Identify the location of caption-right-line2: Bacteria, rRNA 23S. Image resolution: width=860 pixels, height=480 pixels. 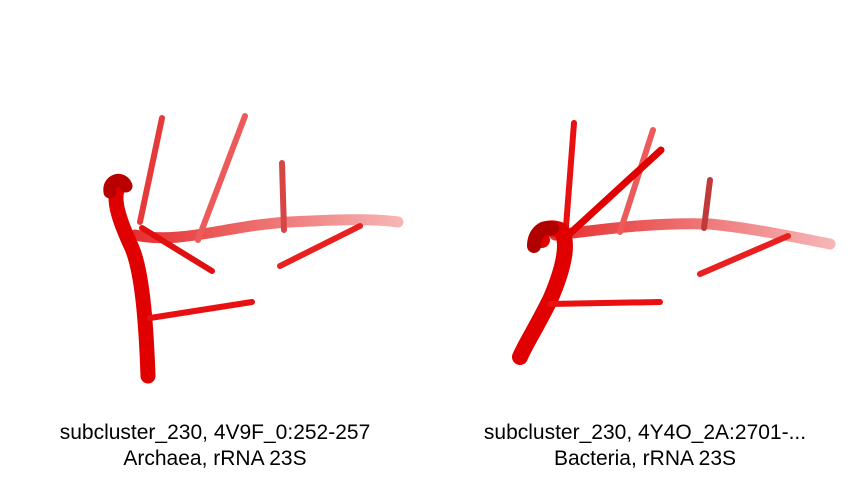
(645, 458).